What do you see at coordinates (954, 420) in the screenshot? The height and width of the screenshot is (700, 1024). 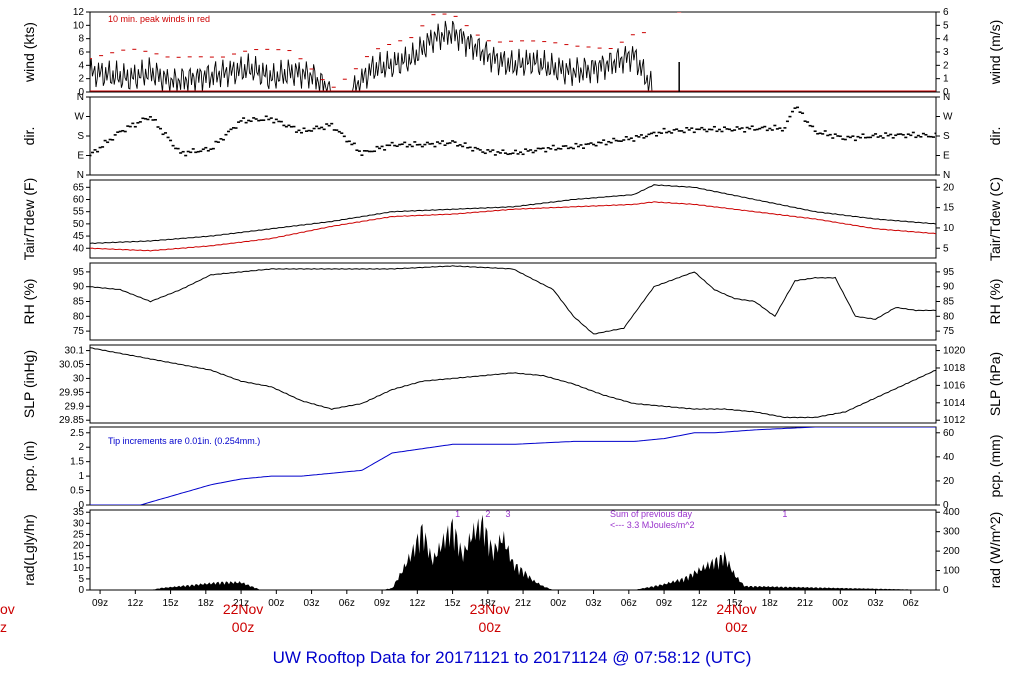 I see `y-tick-label-right: 1012` at bounding box center [954, 420].